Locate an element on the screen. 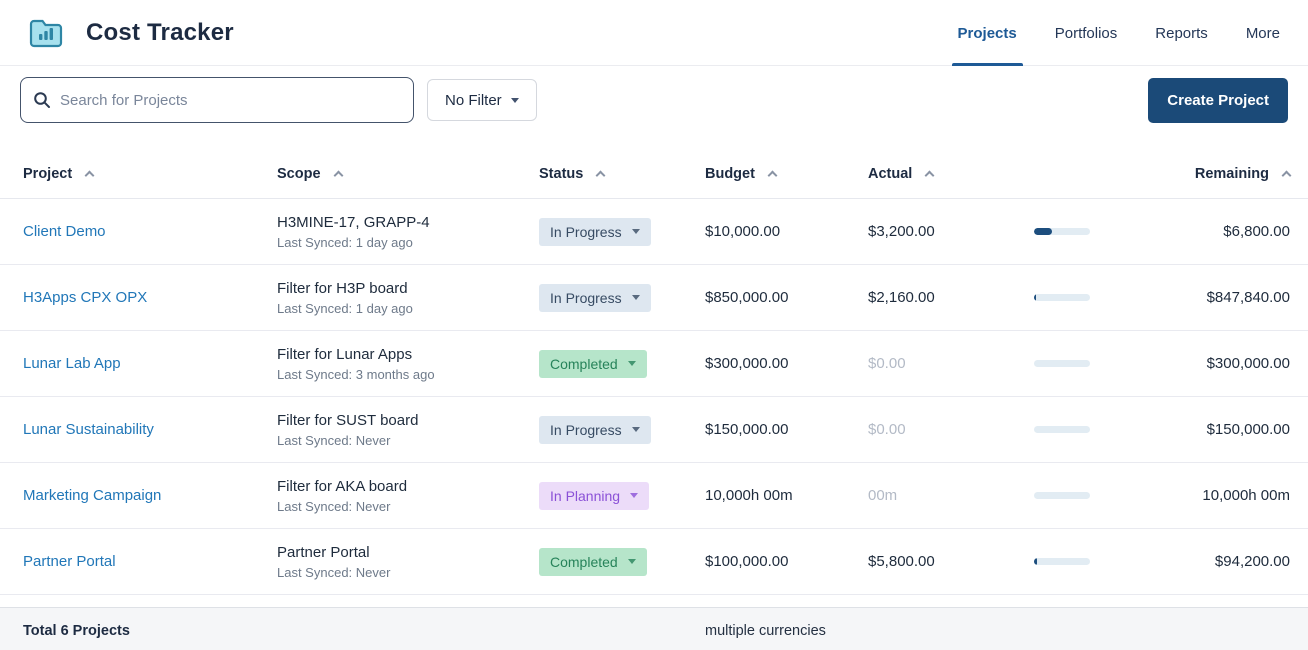 The height and width of the screenshot is (650, 1308). project-cell: Client Demo is located at coordinates (150, 232).